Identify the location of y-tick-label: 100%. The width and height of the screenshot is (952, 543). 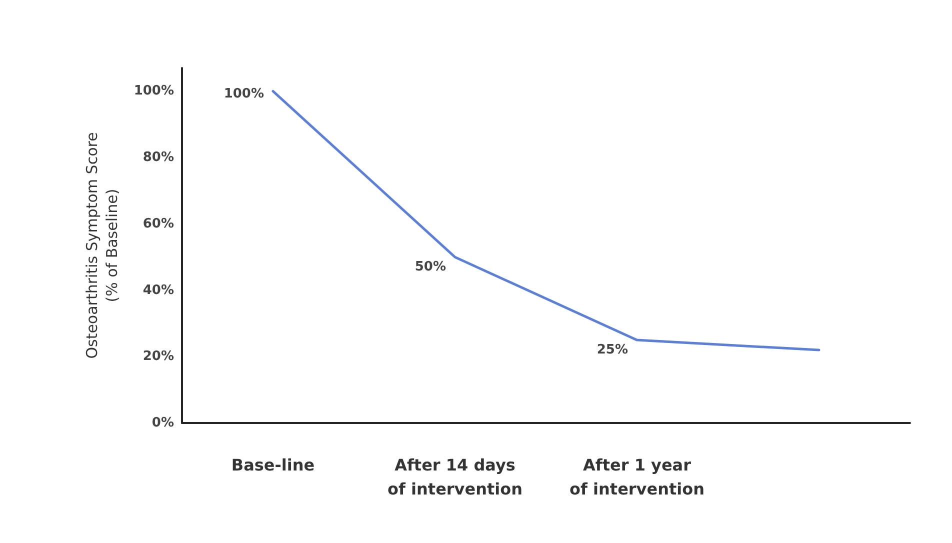
(154, 91).